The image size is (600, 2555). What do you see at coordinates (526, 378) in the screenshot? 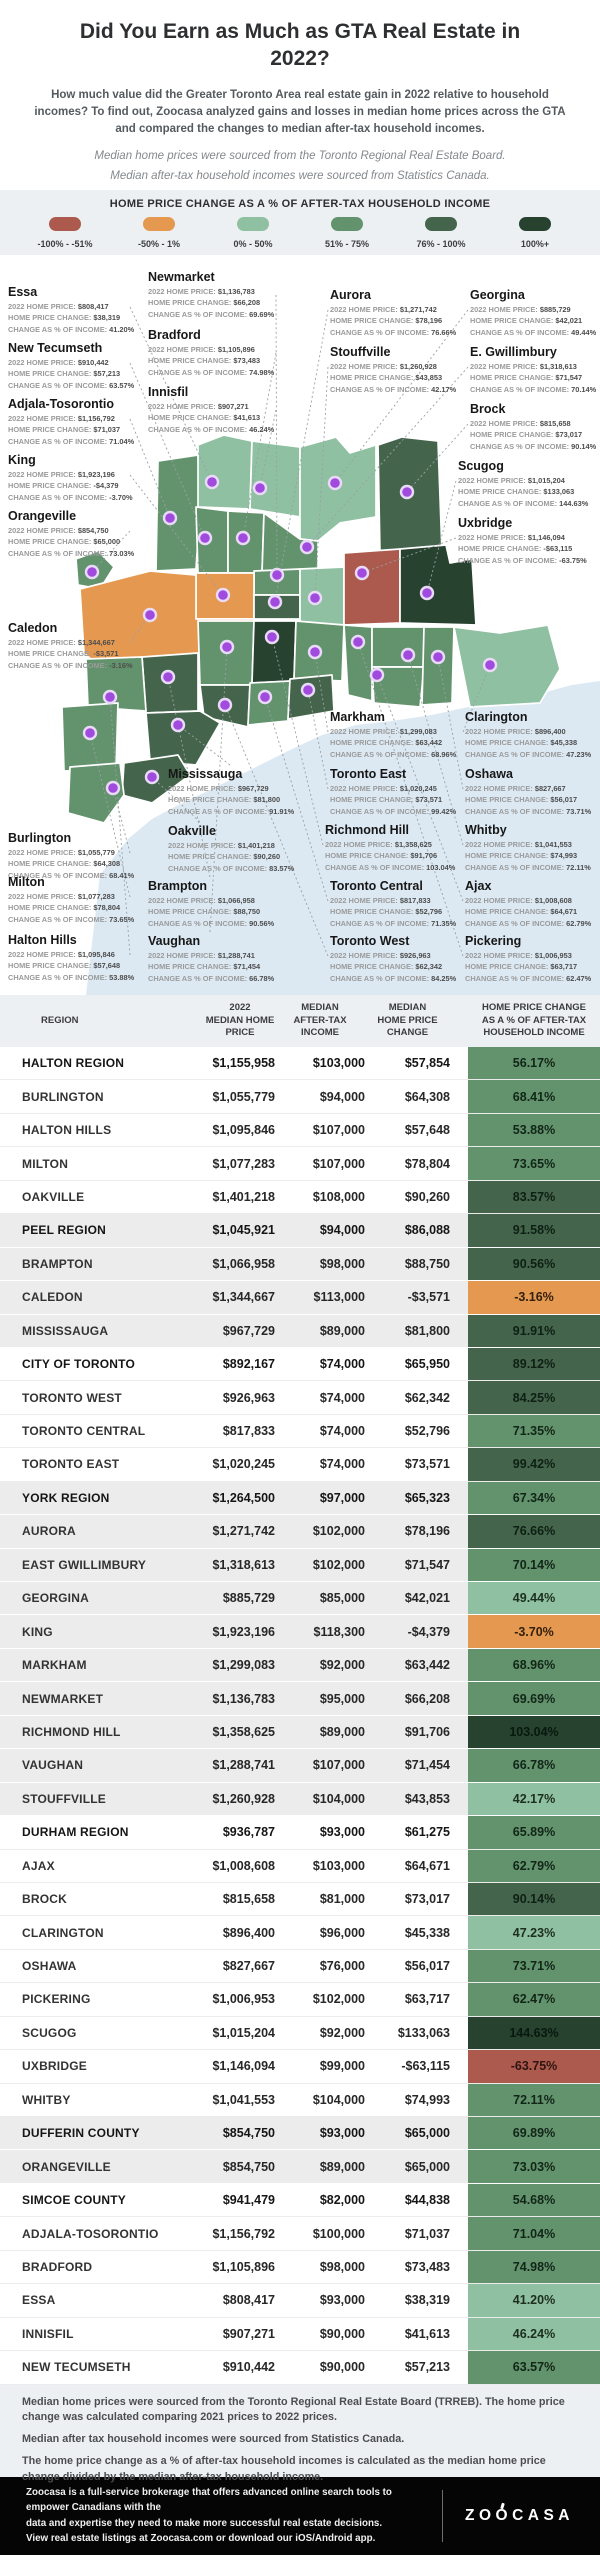
I see `map-label-change: HOME PRICE CHANGE: $71,547` at bounding box center [526, 378].